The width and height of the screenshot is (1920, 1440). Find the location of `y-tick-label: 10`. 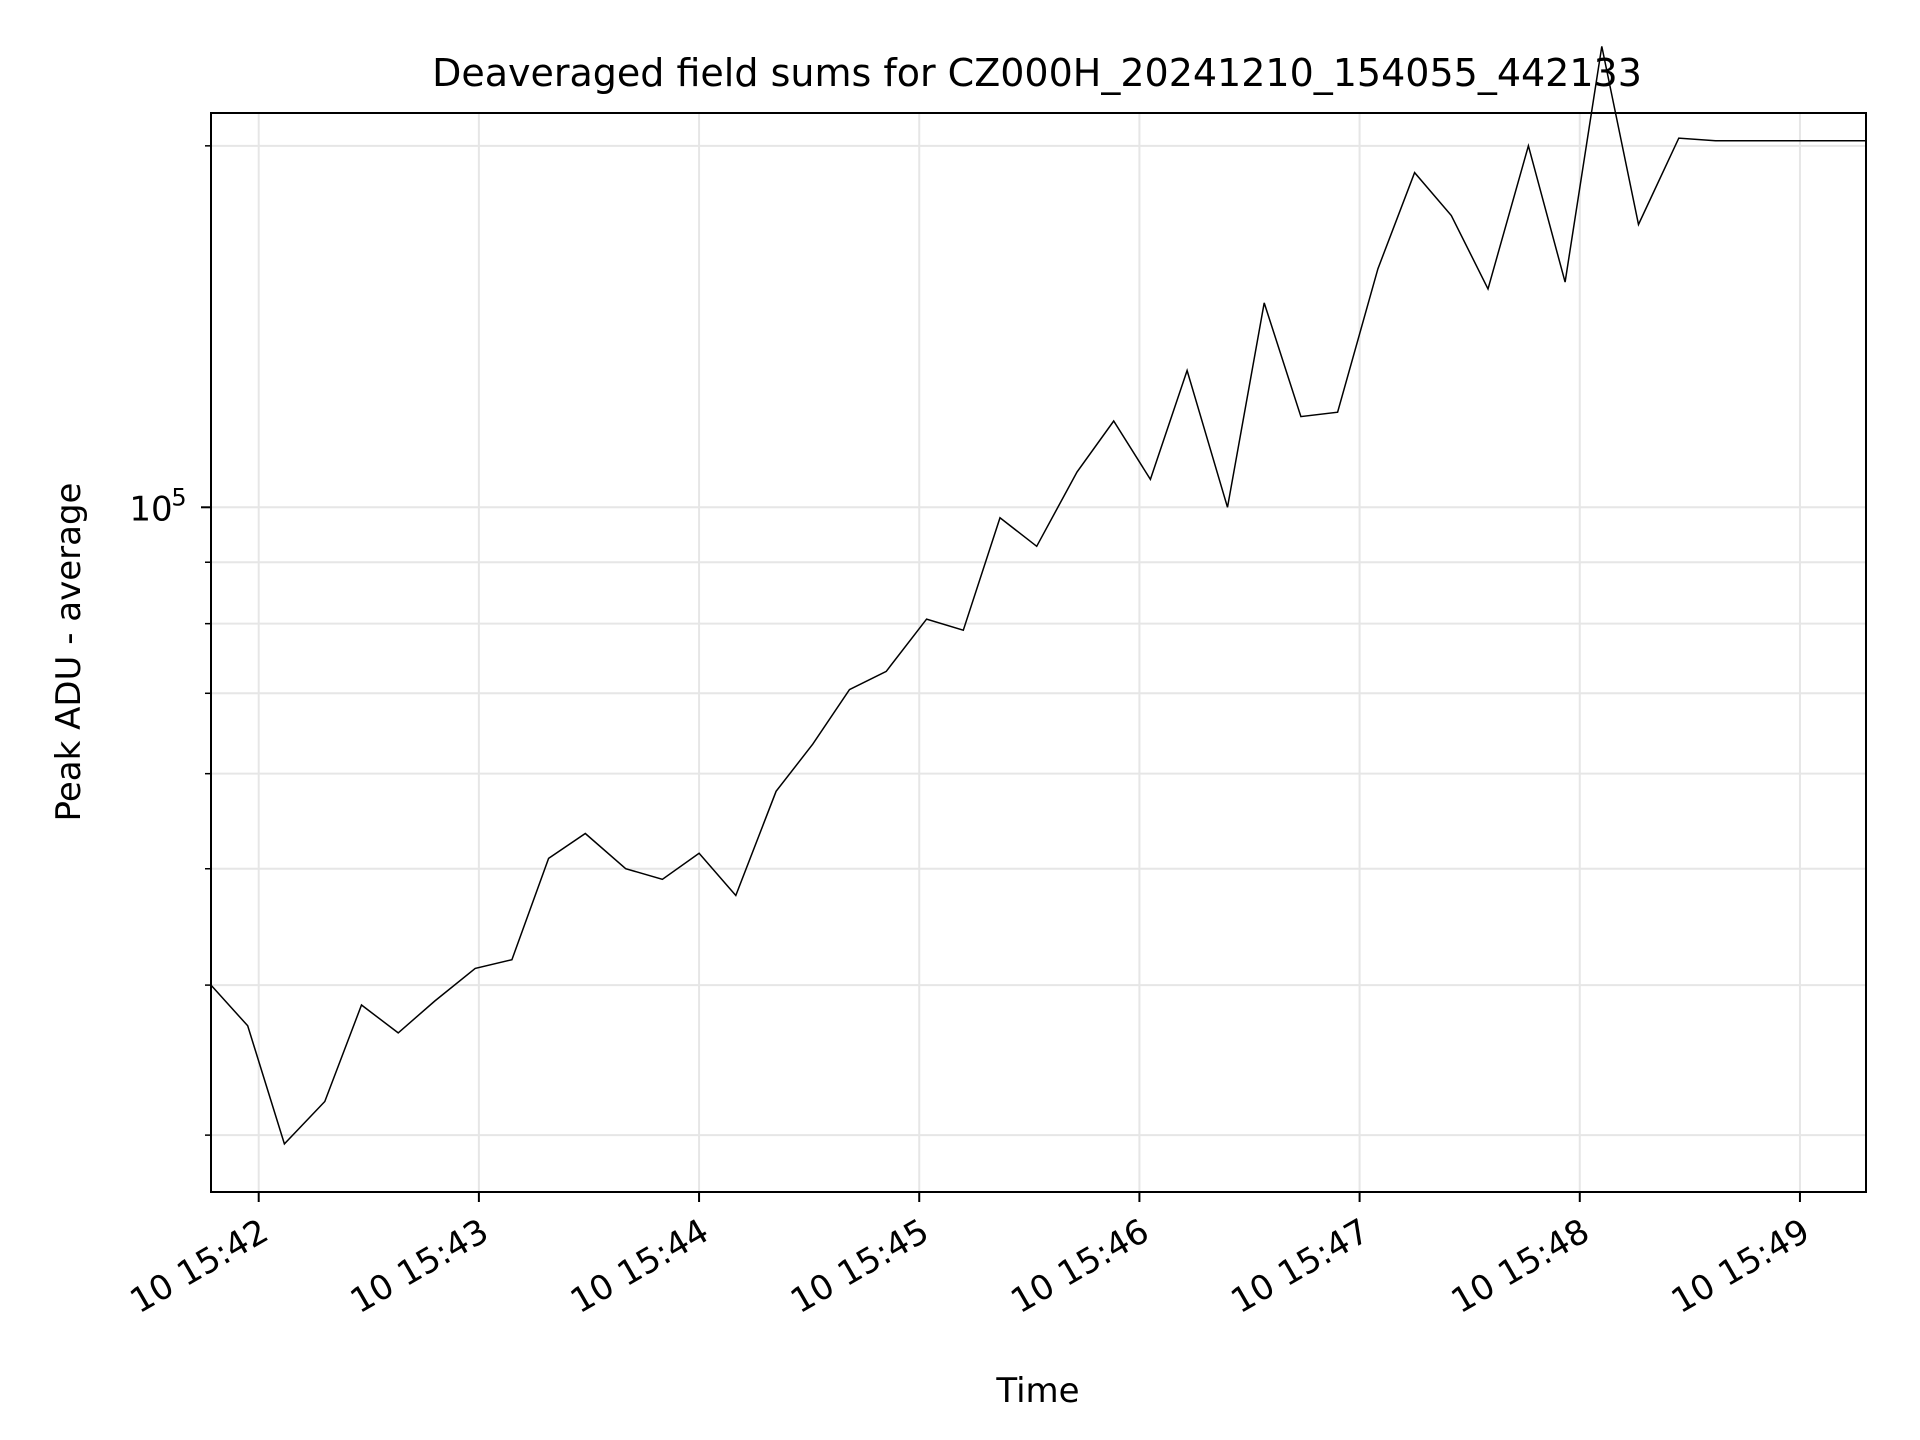

y-tick-label: 10 is located at coordinates (150, 509).